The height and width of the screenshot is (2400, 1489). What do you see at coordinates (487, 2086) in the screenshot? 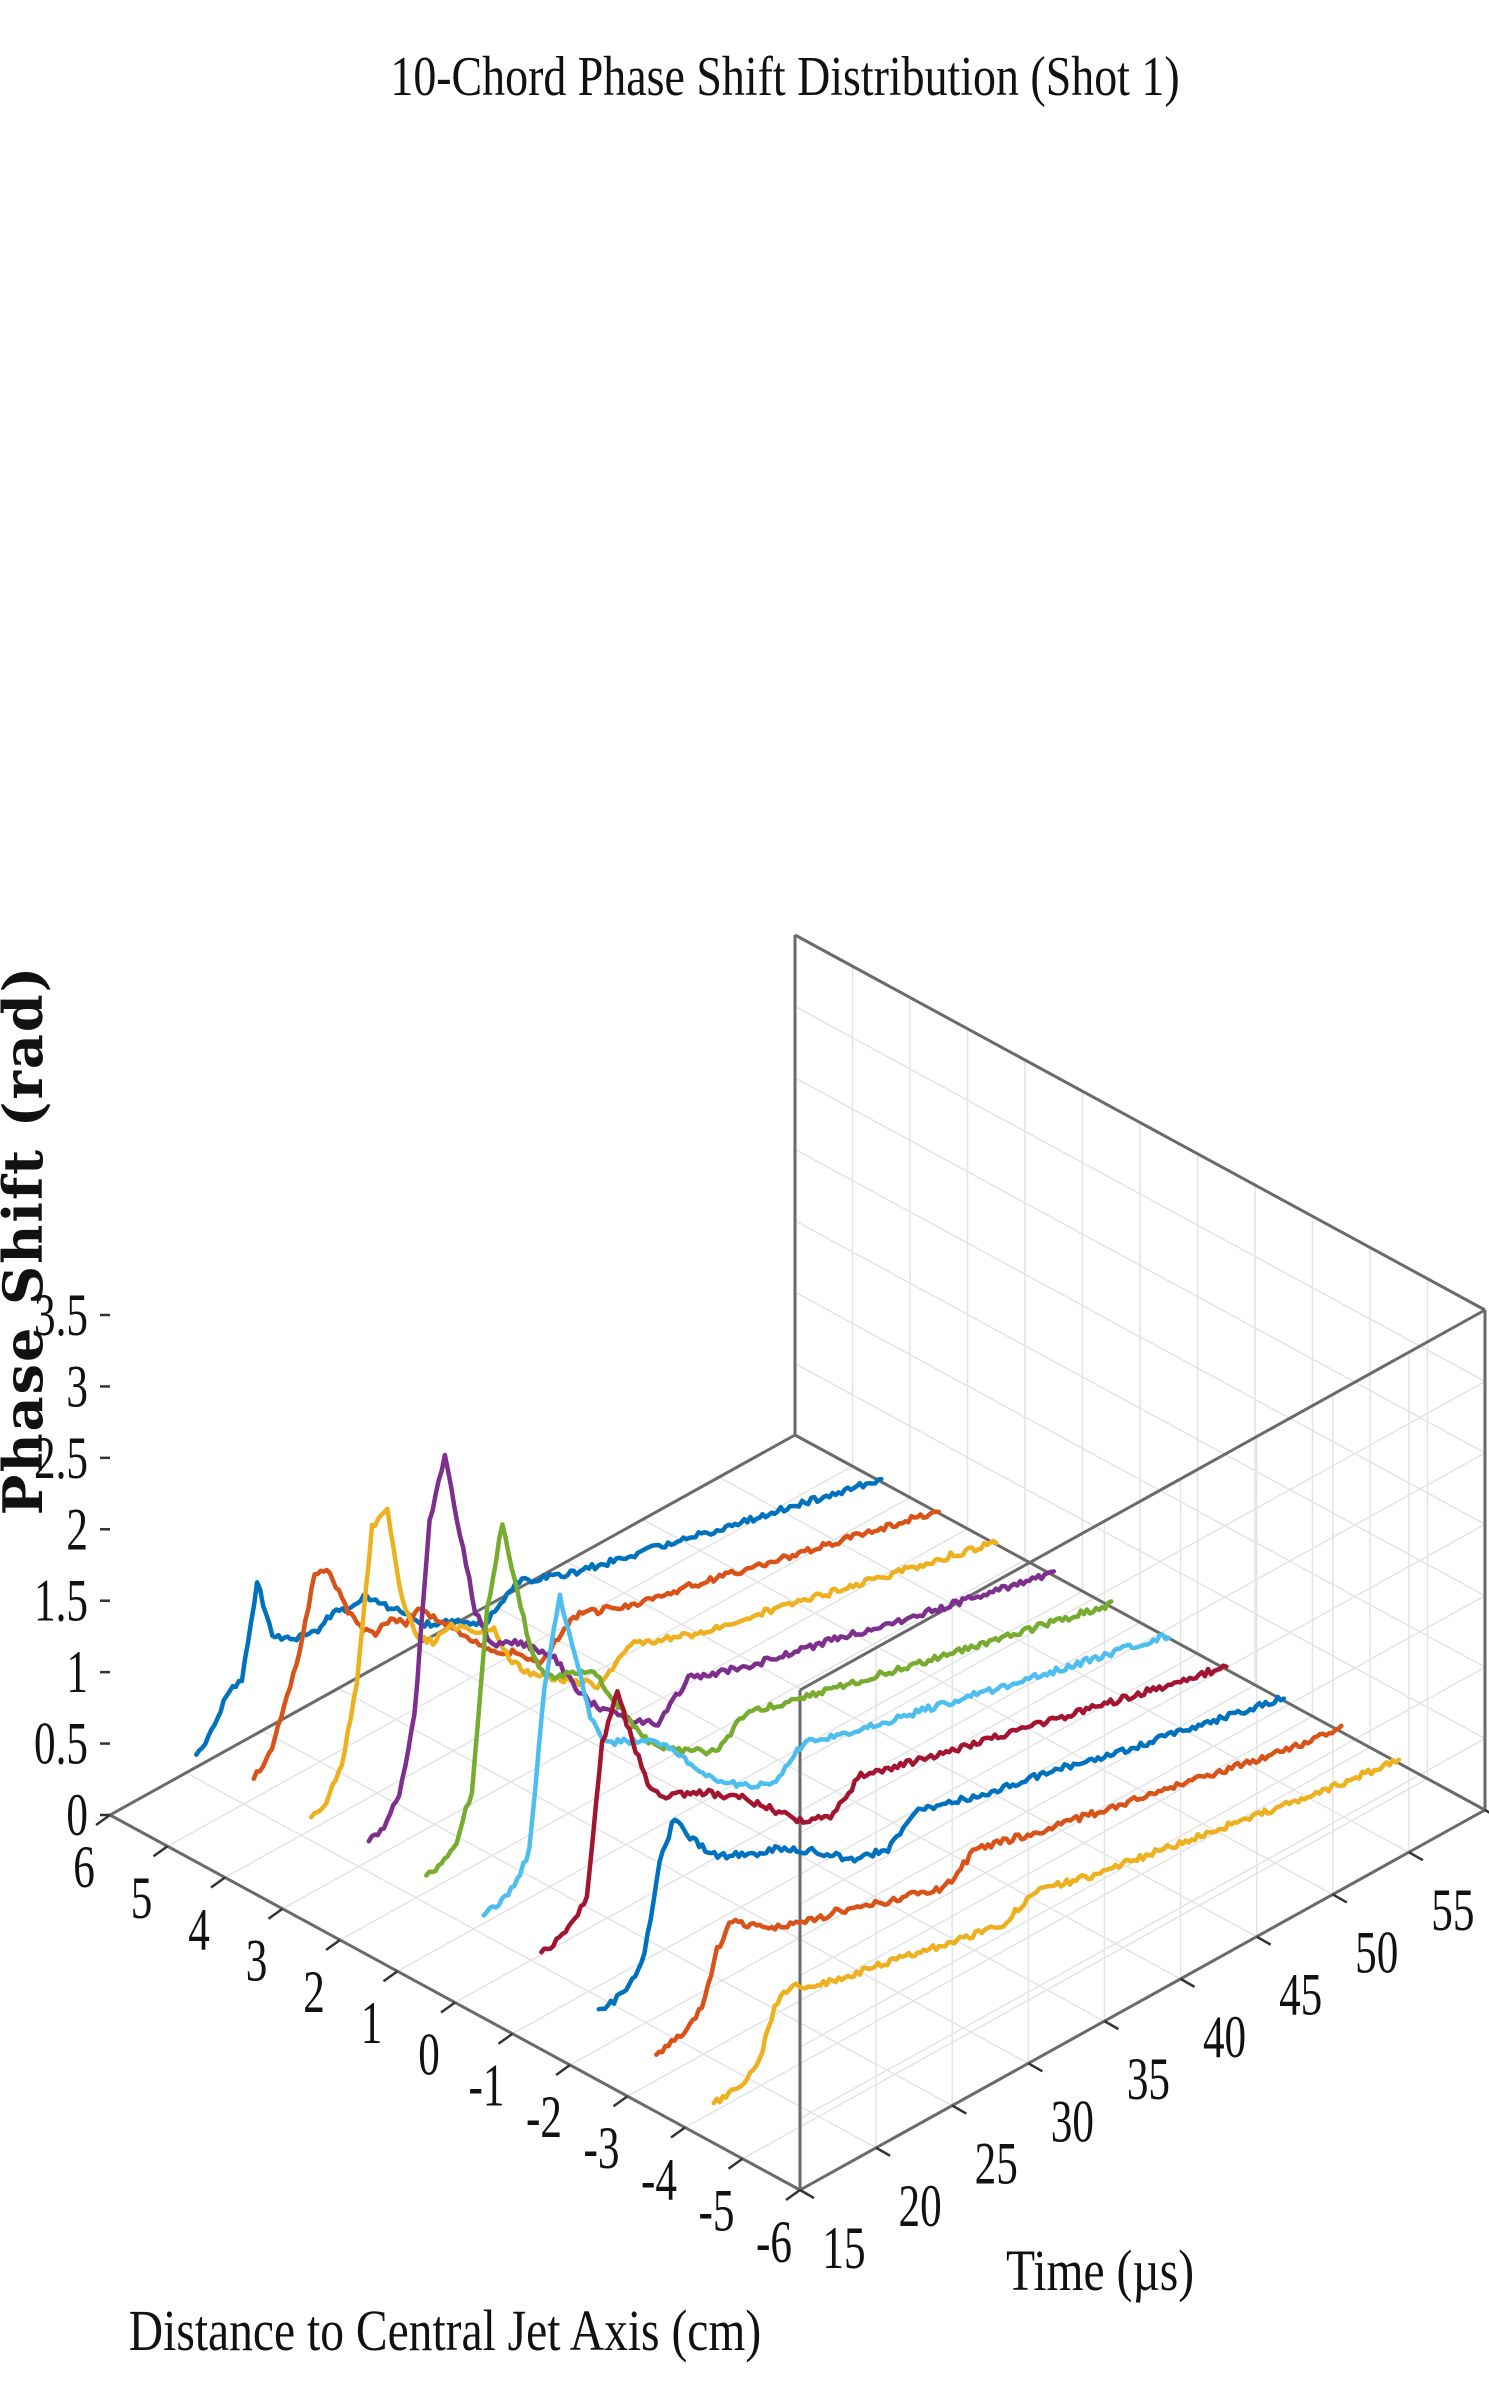
I see `x-tick-label: -1` at bounding box center [487, 2086].